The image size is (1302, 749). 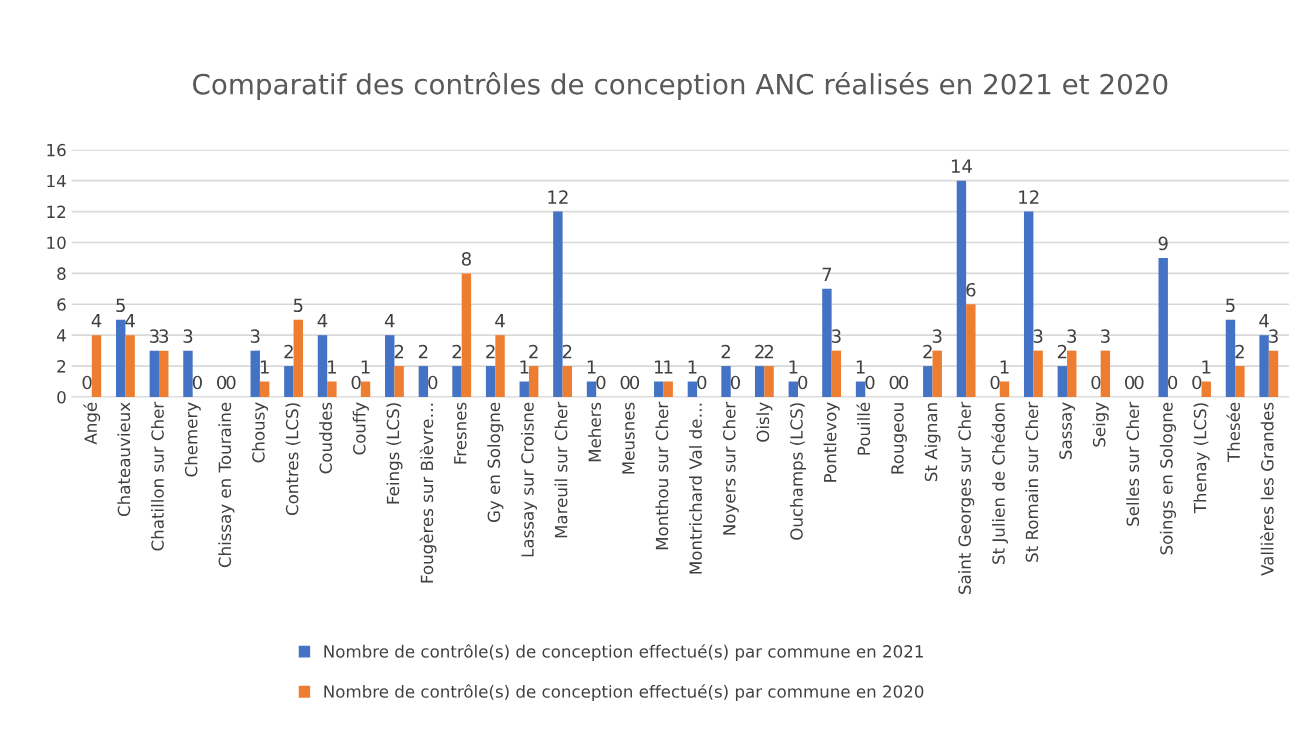 What do you see at coordinates (831, 442) in the screenshot?
I see `x-tick-label: Pontlevoy` at bounding box center [831, 442].